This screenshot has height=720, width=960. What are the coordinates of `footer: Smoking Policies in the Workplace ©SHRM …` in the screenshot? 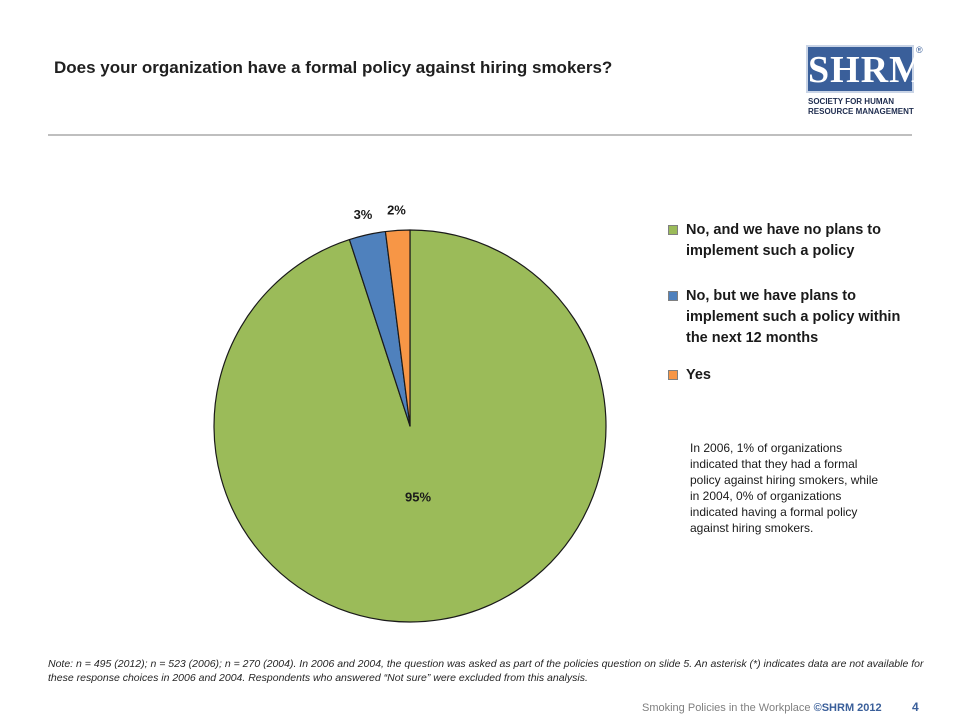 It's located at (762, 708).